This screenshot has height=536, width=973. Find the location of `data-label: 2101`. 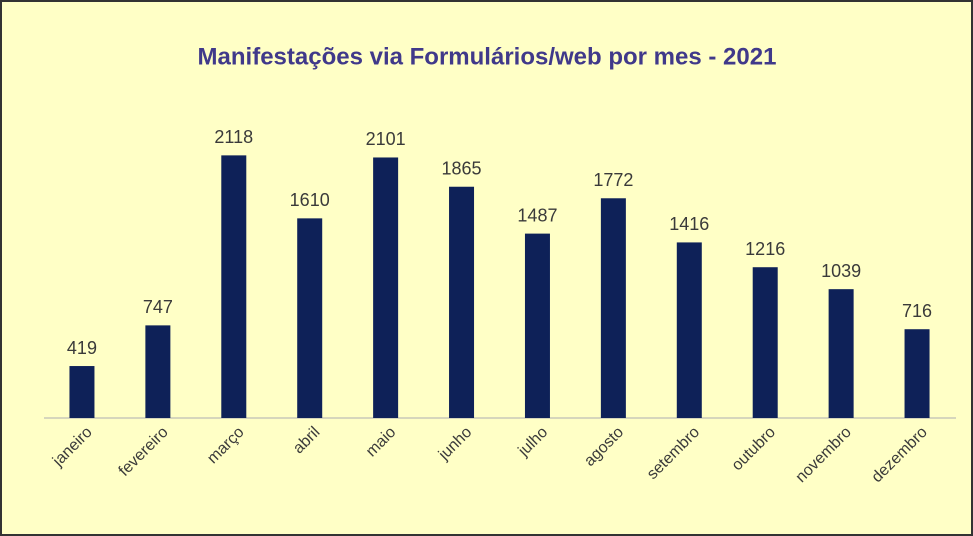

data-label: 2101 is located at coordinates (386, 139).